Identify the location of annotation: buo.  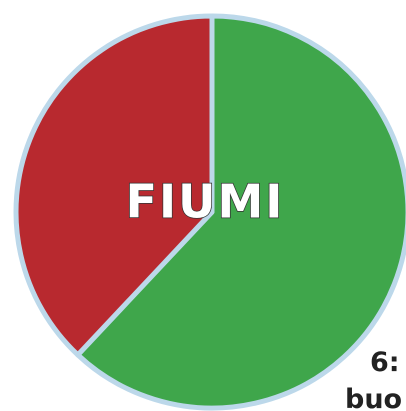
(373, 397).